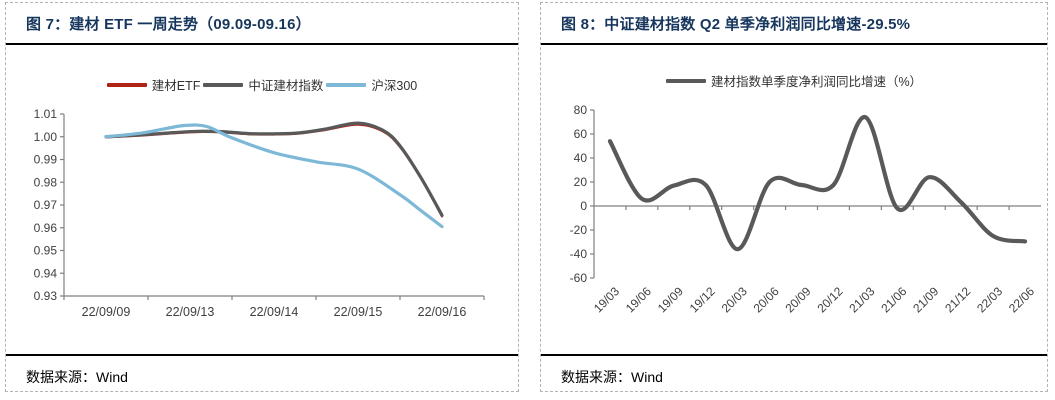 The image size is (1055, 400). I want to click on legend-left: 建材ETF 中证建材指数 沪深300, so click(262, 84).